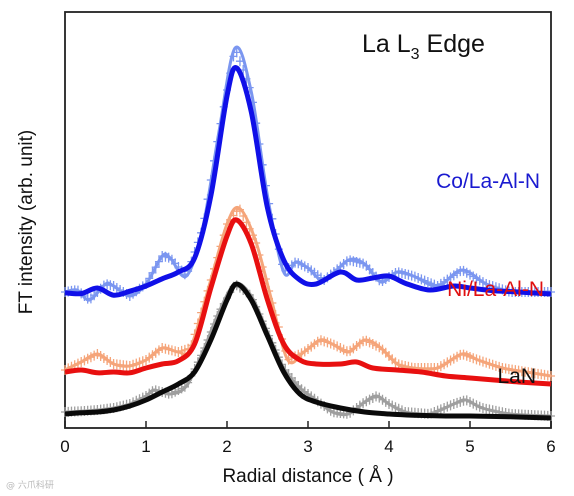 Image resolution: width=574 pixels, height=496 pixels. Describe the element at coordinates (423, 46) in the screenshot. I see `chart-title: La L3 Edge` at that location.